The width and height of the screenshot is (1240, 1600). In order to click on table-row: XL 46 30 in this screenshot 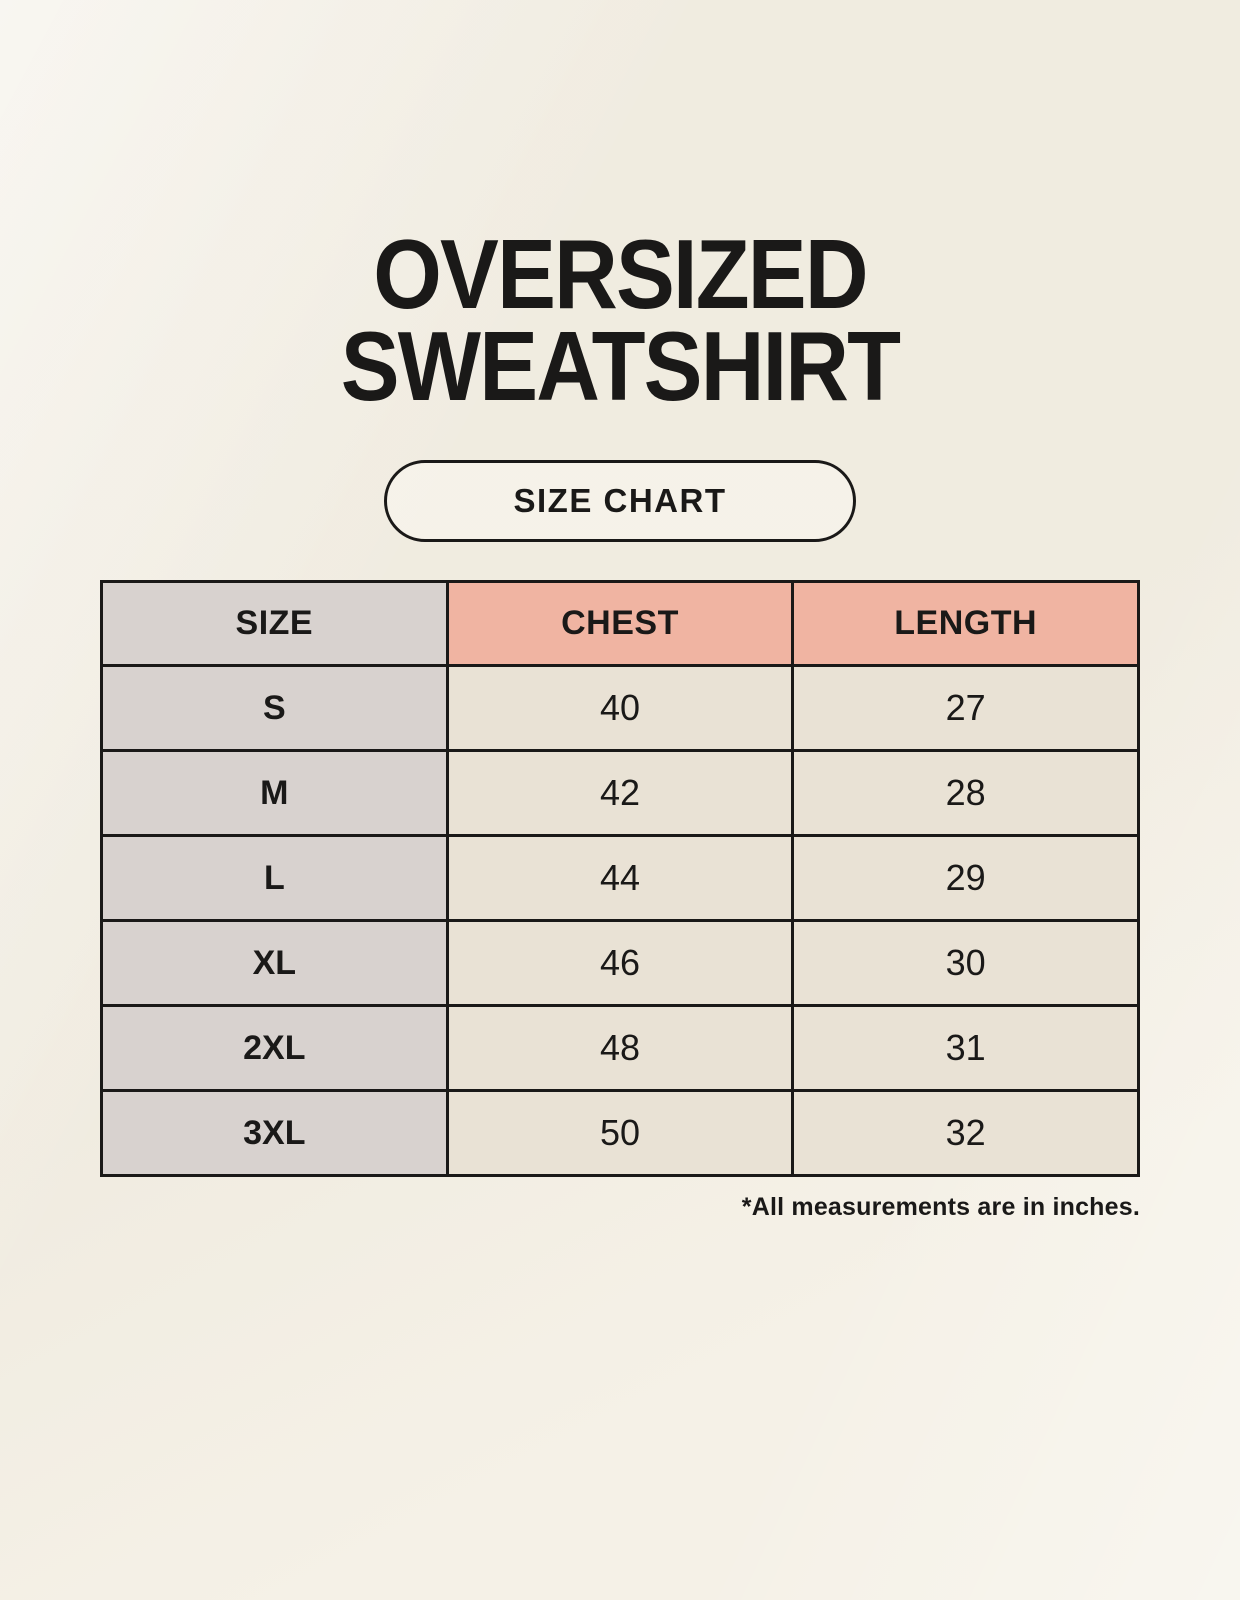, I will do `click(620, 963)`.